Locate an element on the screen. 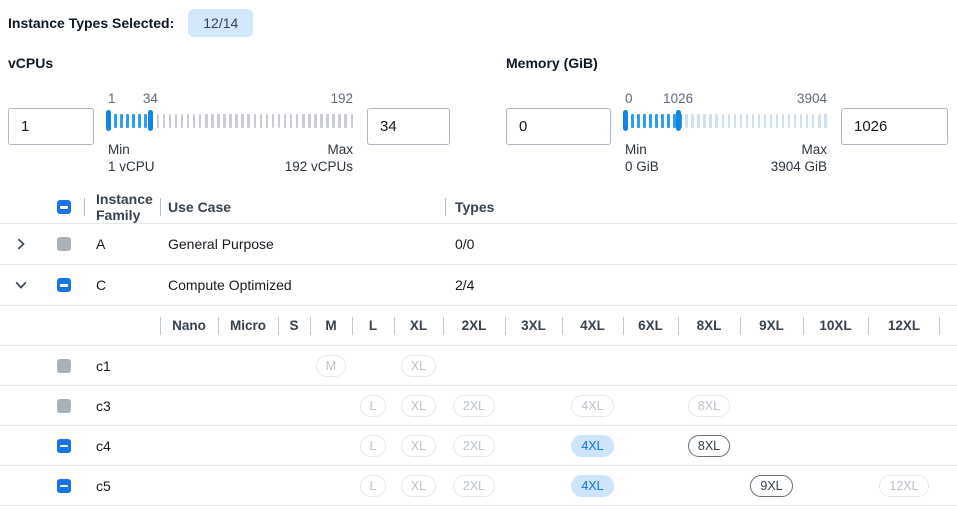 This screenshot has height=510, width=957. vcpu-scale-selected-label: 34 is located at coordinates (150, 98).